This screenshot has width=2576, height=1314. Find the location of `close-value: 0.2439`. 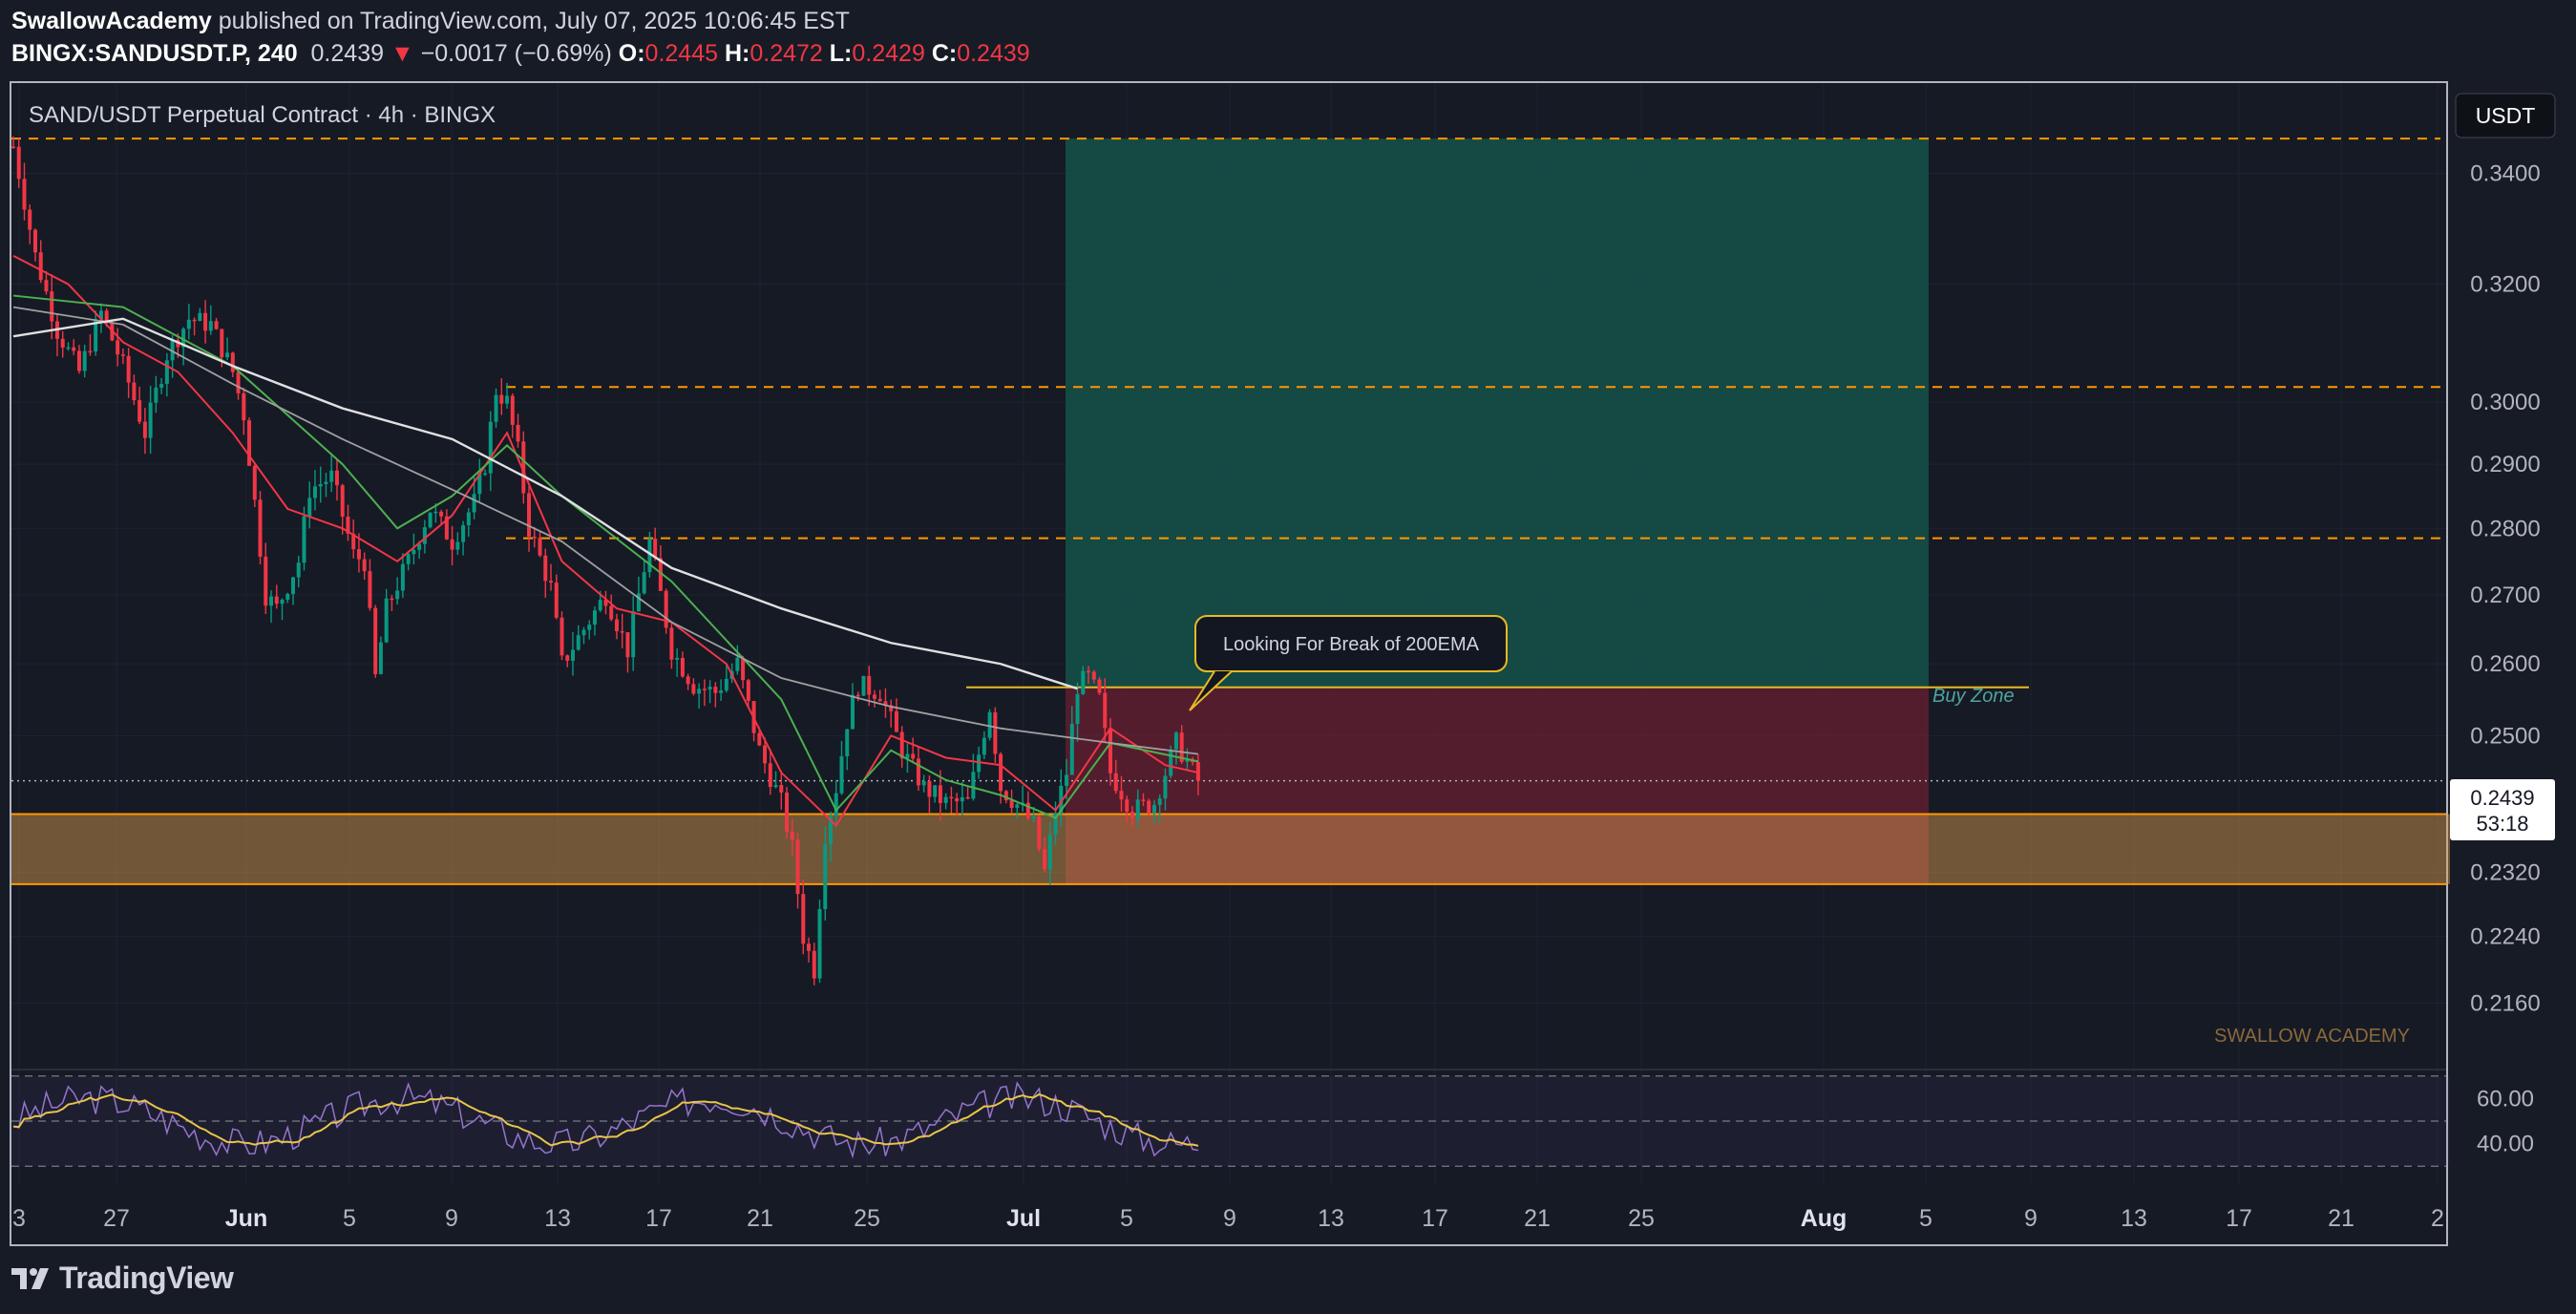

close-value: 0.2439 is located at coordinates (993, 53).